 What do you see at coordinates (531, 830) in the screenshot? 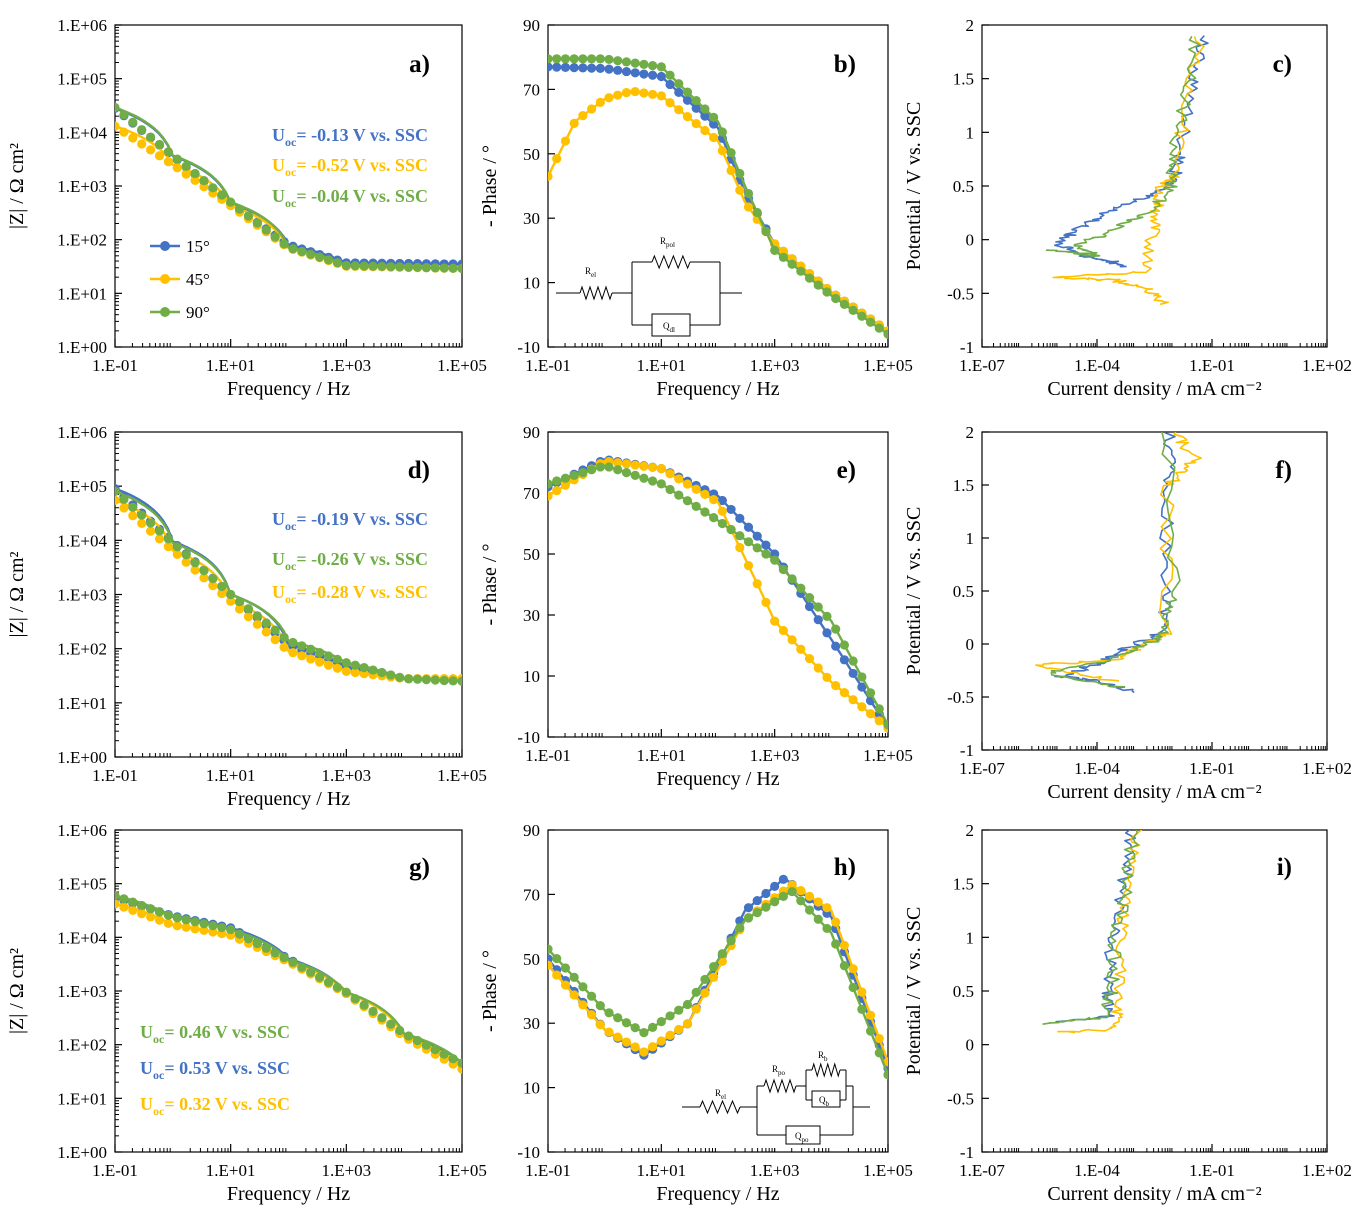
I see `y-tick-label: 90` at bounding box center [531, 830].